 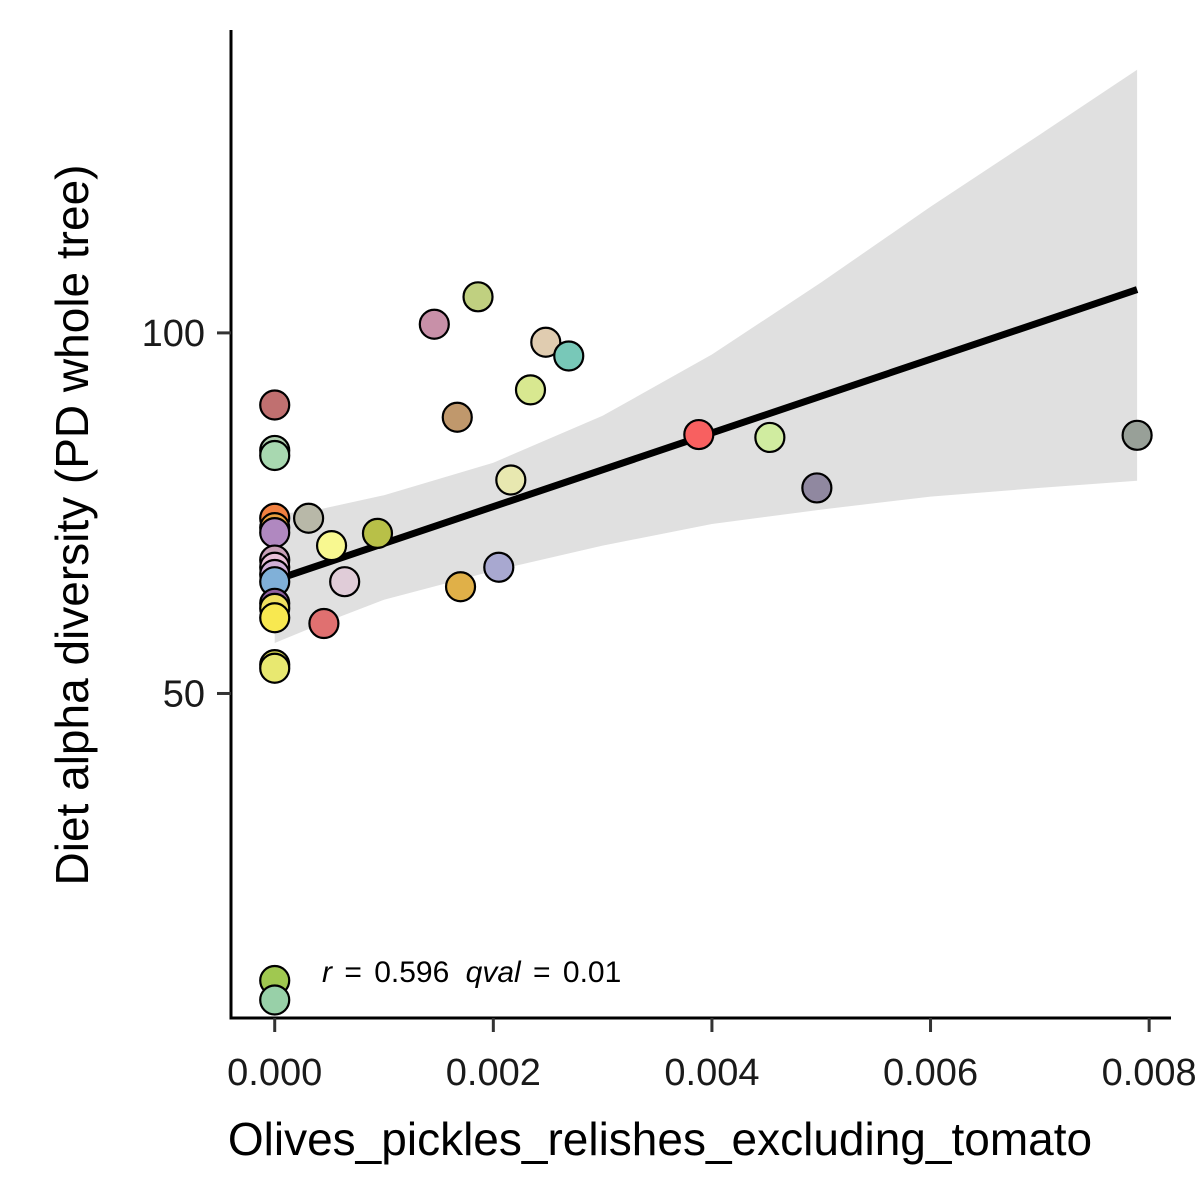 I want to click on x-axis-title: Olives_pickles_relishes_excluding_tomato, so click(x=660, y=1139).